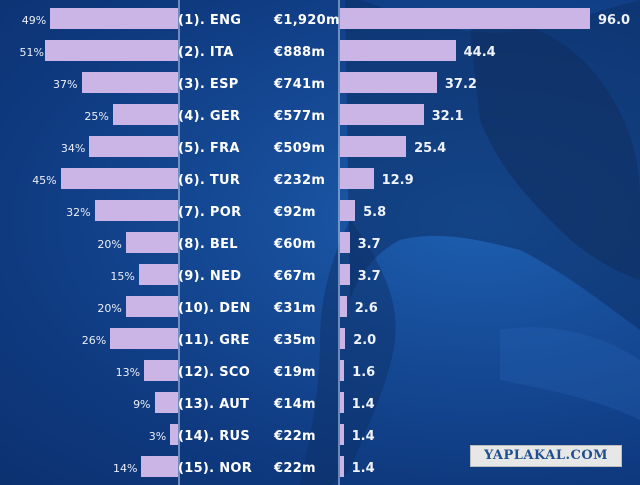 This screenshot has height=485, width=640. Describe the element at coordinates (109, 244) in the screenshot. I see `left-value-label: 20%` at that location.